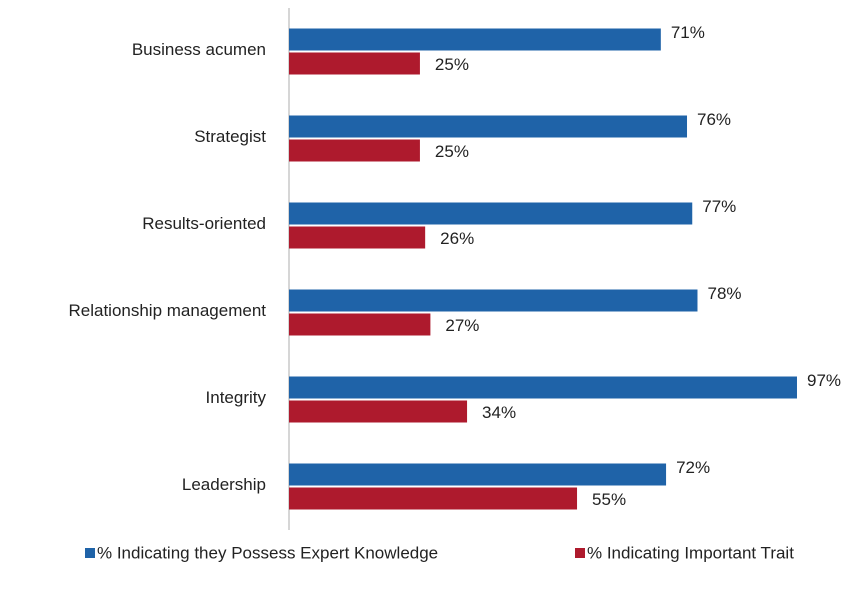  I want to click on value-label: 55%, so click(609, 499).